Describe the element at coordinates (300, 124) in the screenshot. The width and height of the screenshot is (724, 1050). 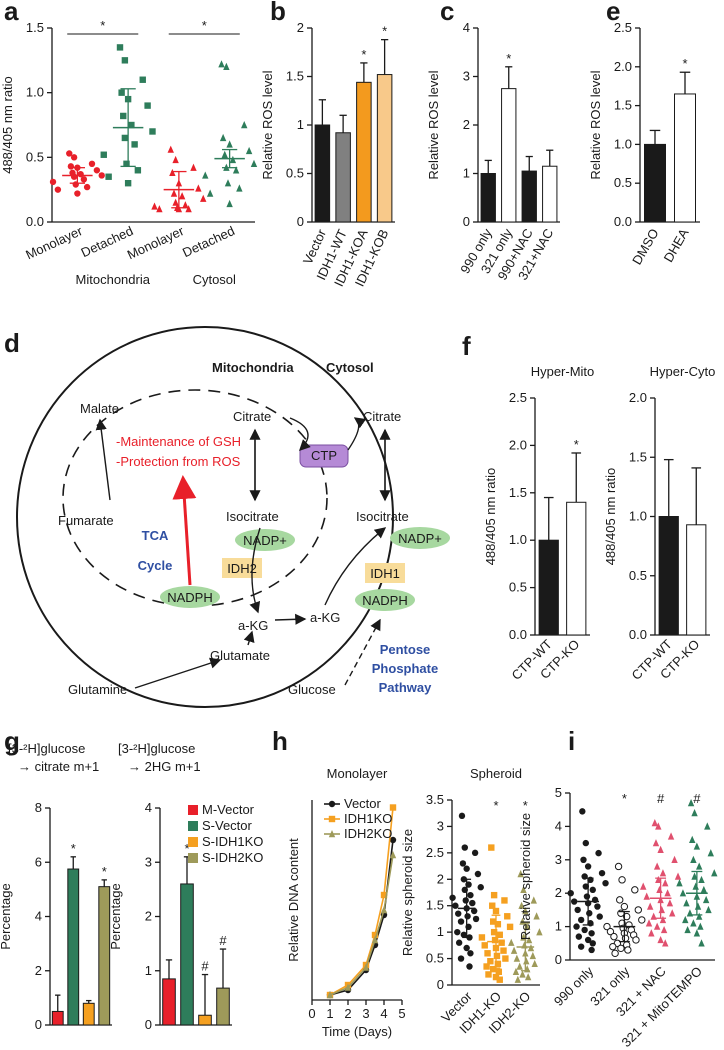
I see `y-tick-label: 1` at that location.